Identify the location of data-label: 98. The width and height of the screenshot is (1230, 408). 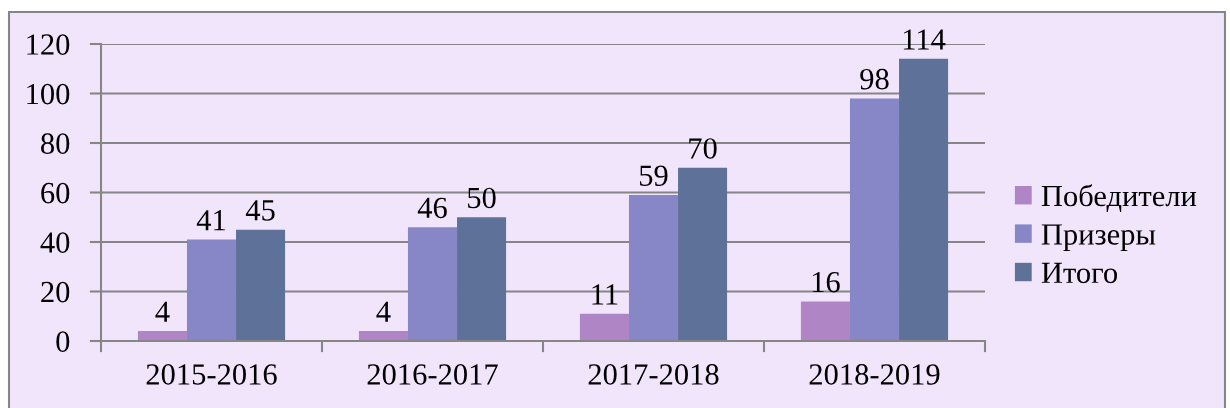
(874, 79).